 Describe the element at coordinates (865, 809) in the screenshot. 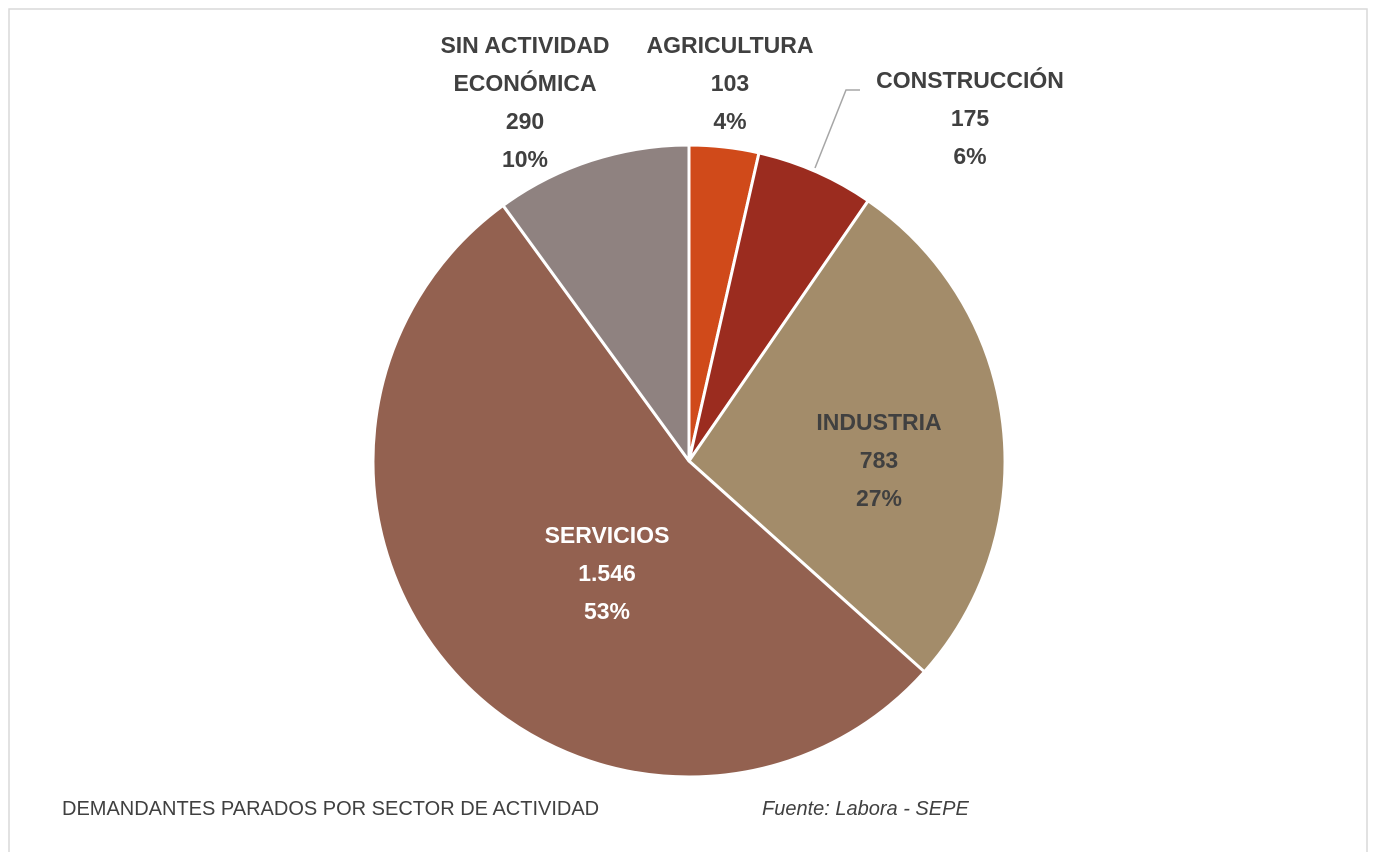

I see `source: Fuente: Labora - SEPE` at that location.